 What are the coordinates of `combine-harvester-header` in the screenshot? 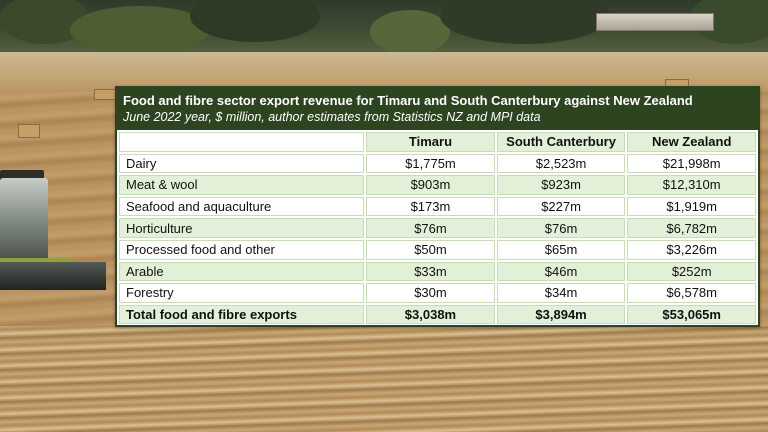 It's located at (53, 276).